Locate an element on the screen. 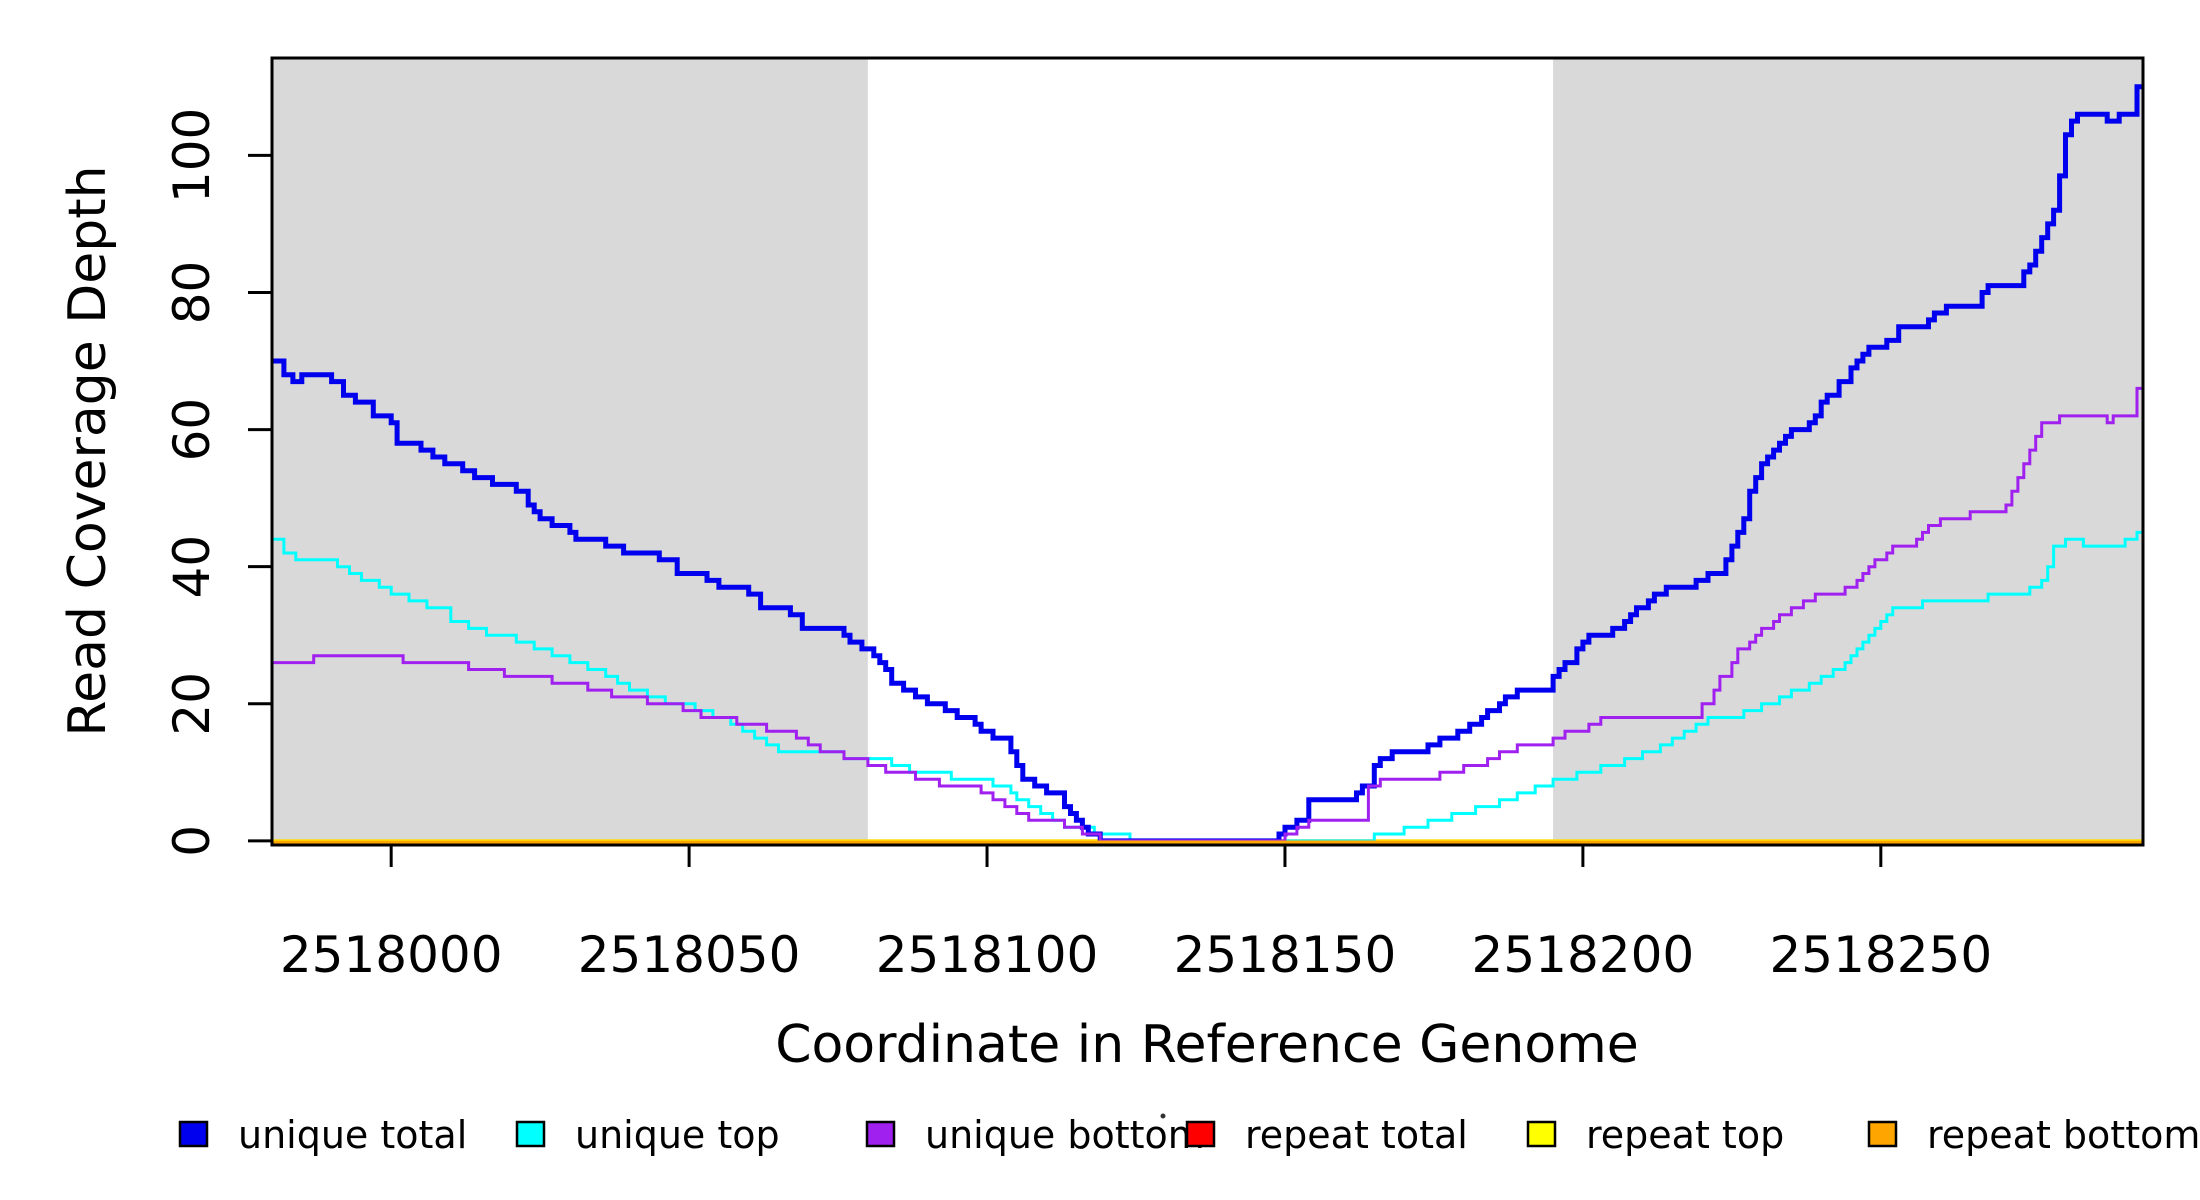 The width and height of the screenshot is (2200, 1200). y-axis-tick-label: 60 is located at coordinates (192, 430).